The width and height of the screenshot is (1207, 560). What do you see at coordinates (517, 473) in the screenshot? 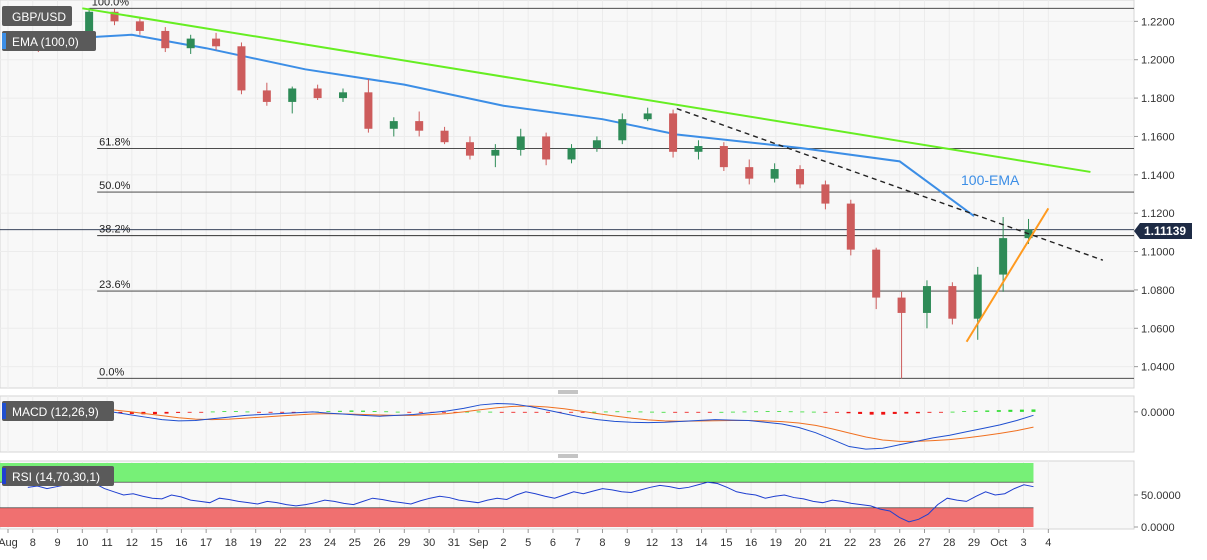
I see `rsi-overbought-zone` at bounding box center [517, 473].